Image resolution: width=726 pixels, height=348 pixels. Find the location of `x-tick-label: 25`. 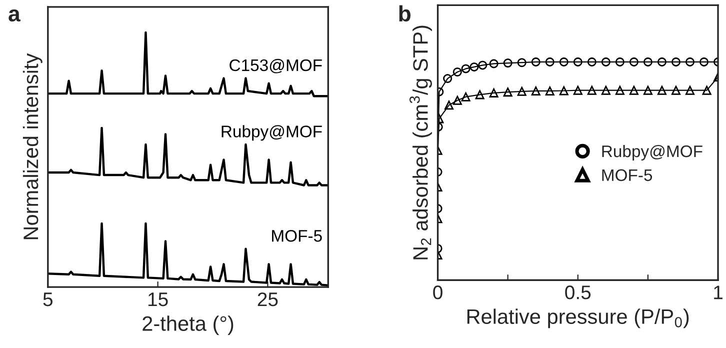

x-tick-label: 25 is located at coordinates (268, 299).